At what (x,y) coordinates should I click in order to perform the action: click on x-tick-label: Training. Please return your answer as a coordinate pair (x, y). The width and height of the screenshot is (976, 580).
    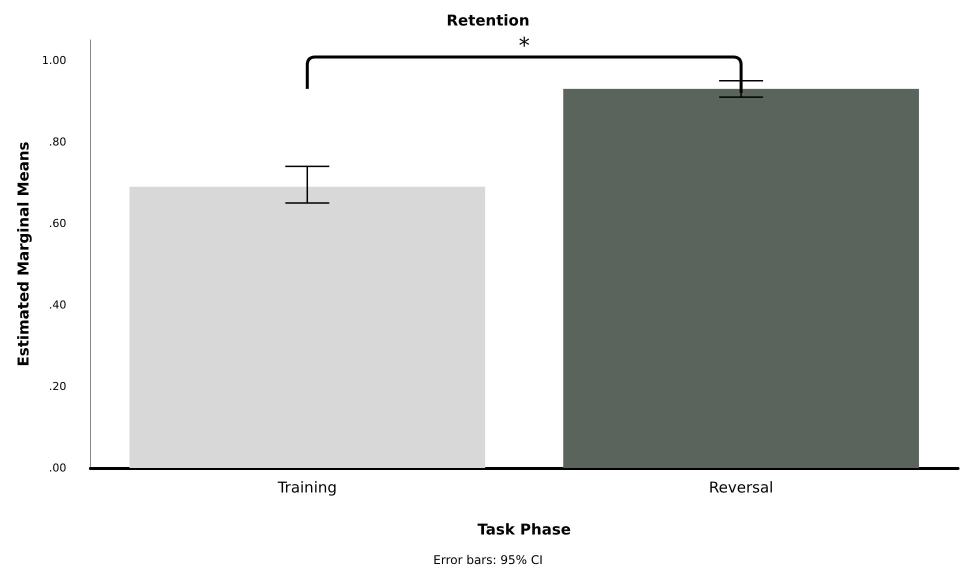
    Looking at the image, I should click on (306, 487).